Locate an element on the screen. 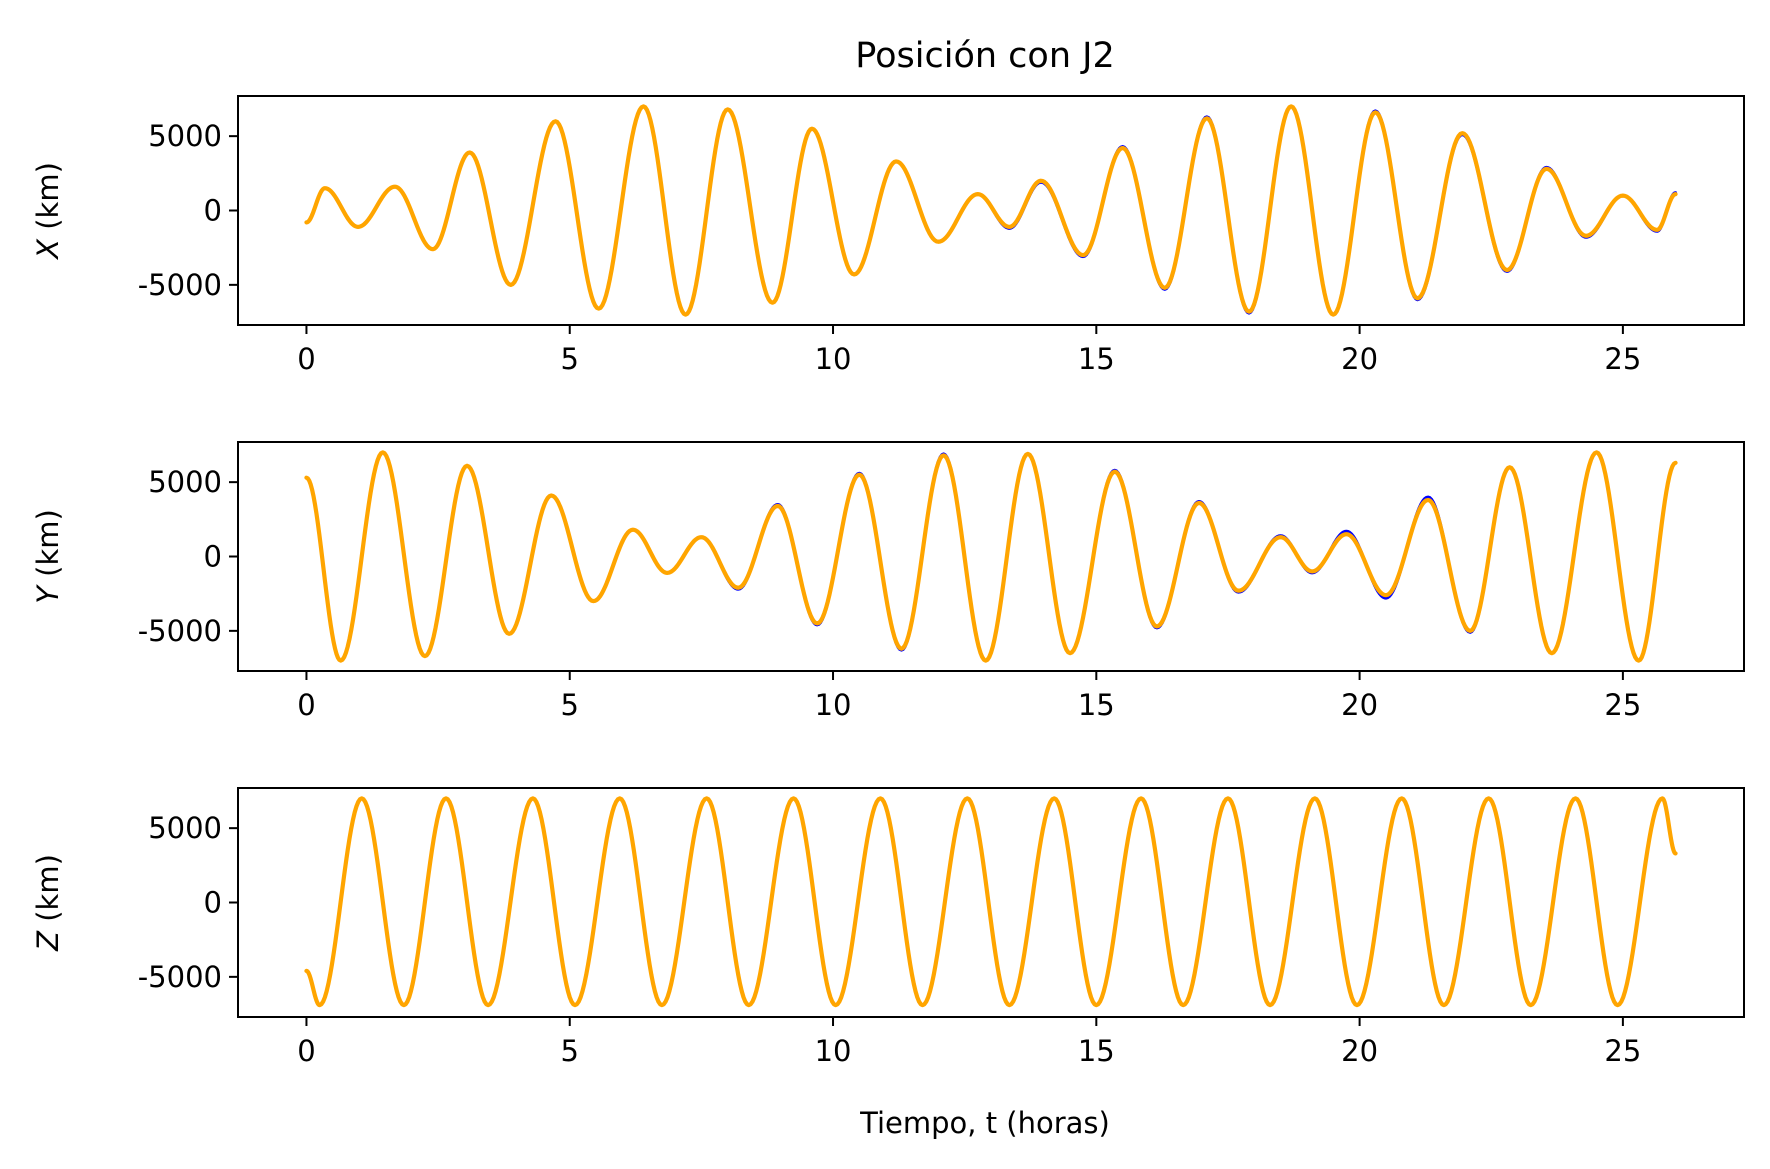 The height and width of the screenshot is (1169, 1770). y-axis-label-y: Y (km) is located at coordinates (48, 556).